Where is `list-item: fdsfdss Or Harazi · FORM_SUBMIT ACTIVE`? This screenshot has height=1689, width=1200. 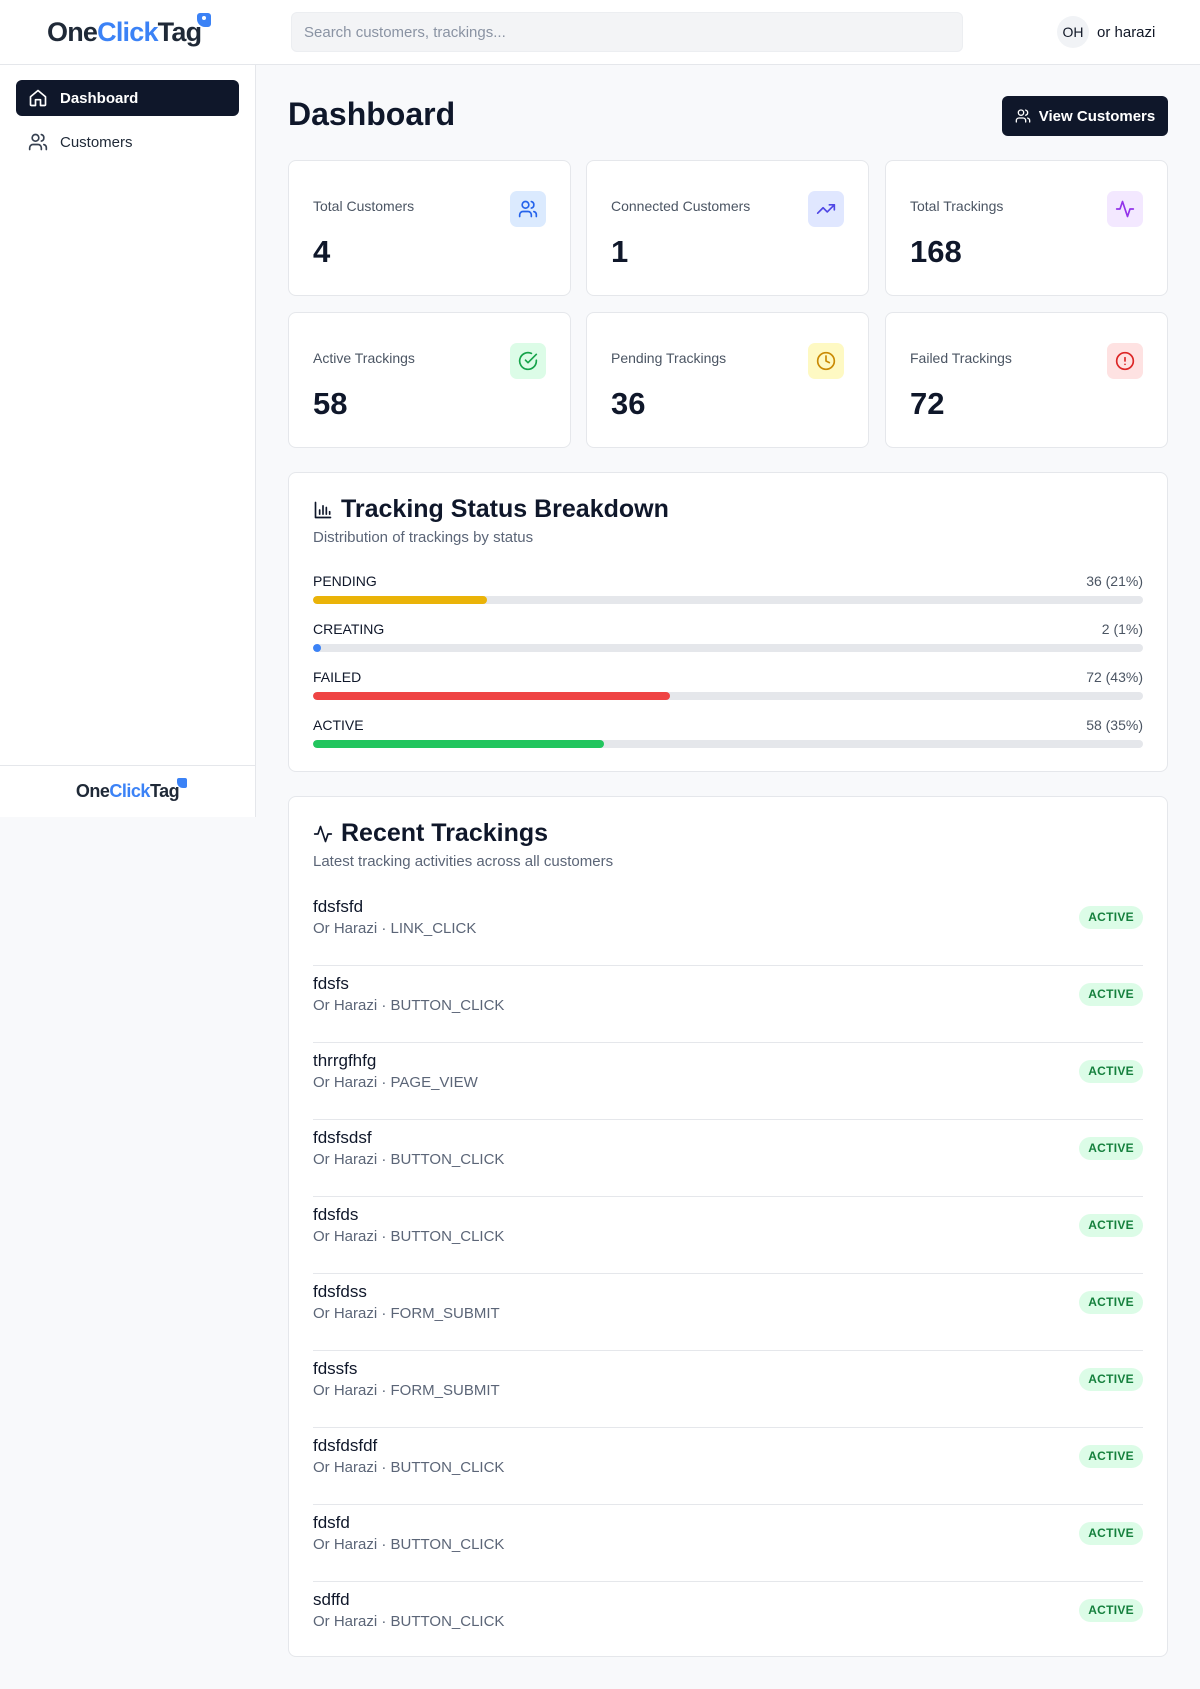
list-item: fdsfdss Or Harazi · FORM_SUBMIT ACTIVE is located at coordinates (728, 1312).